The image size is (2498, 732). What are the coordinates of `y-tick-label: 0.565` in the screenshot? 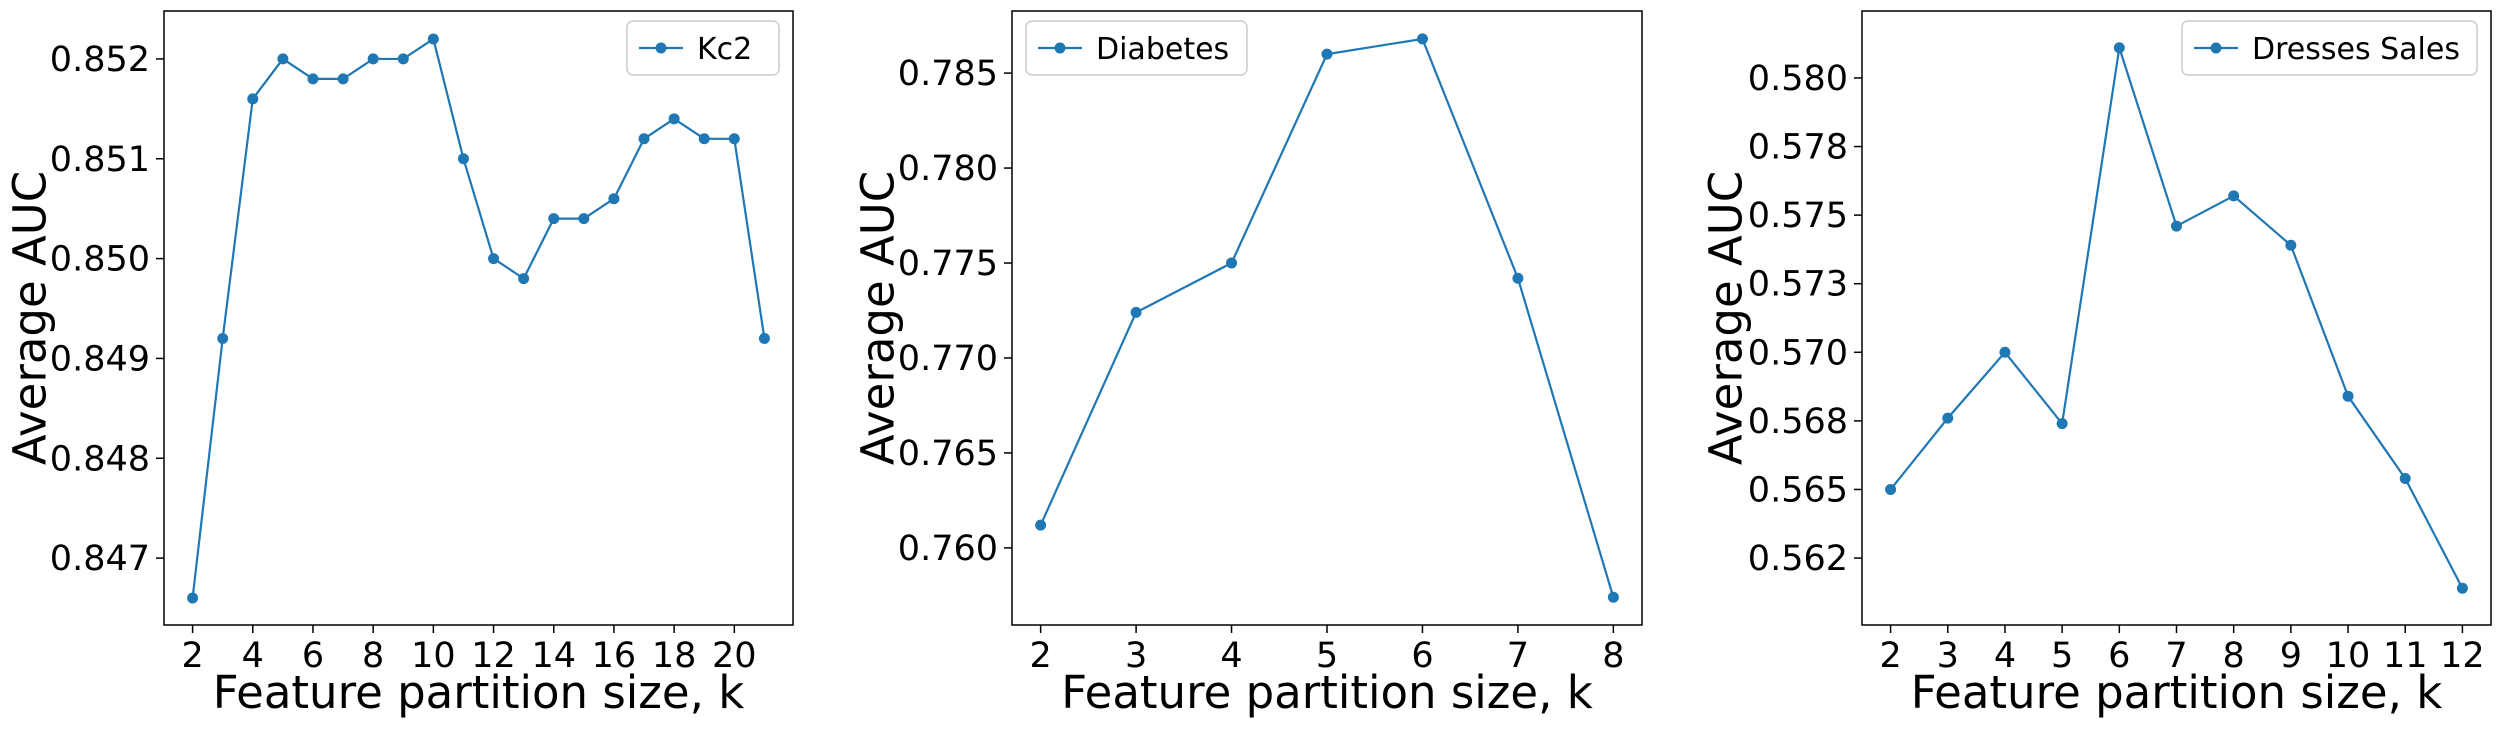 It's located at (1798, 490).